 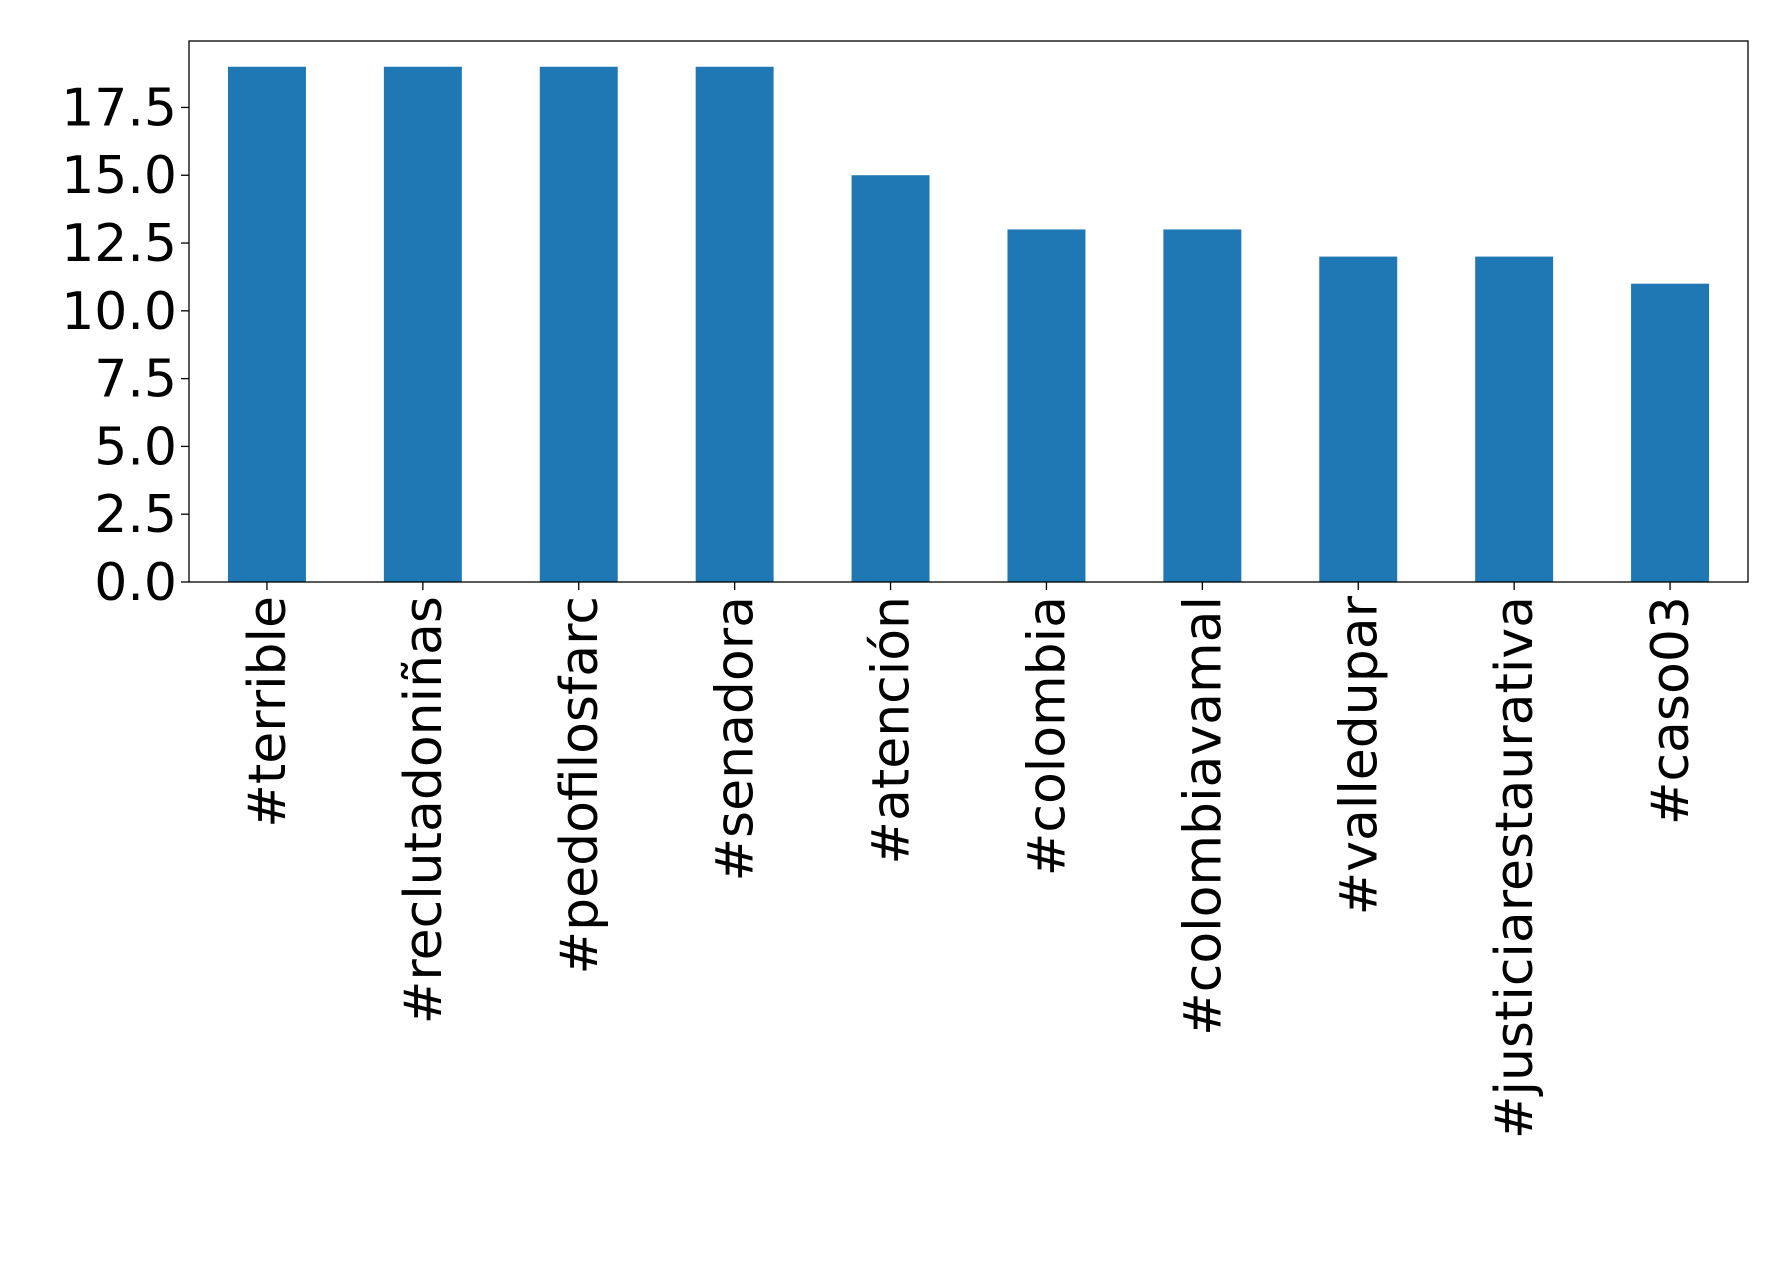 I want to click on y-tick-label: 10.0, so click(x=119, y=312).